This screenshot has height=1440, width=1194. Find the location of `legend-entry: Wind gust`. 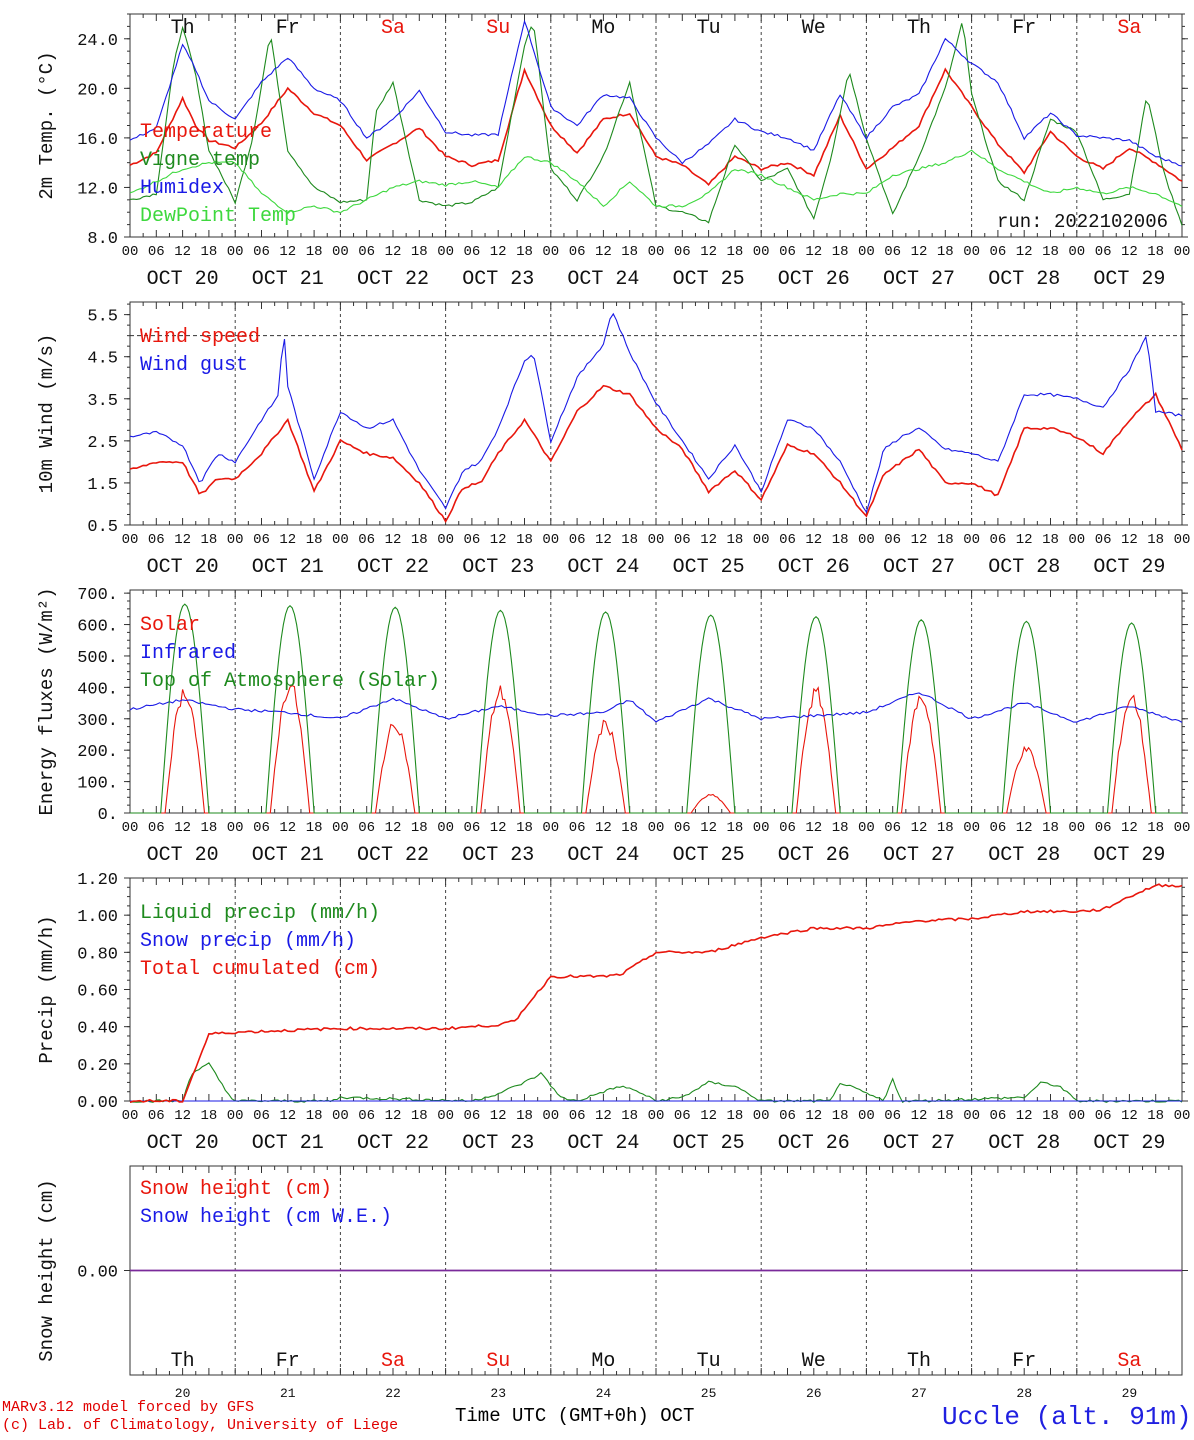

legend-entry: Wind gust is located at coordinates (194, 365).